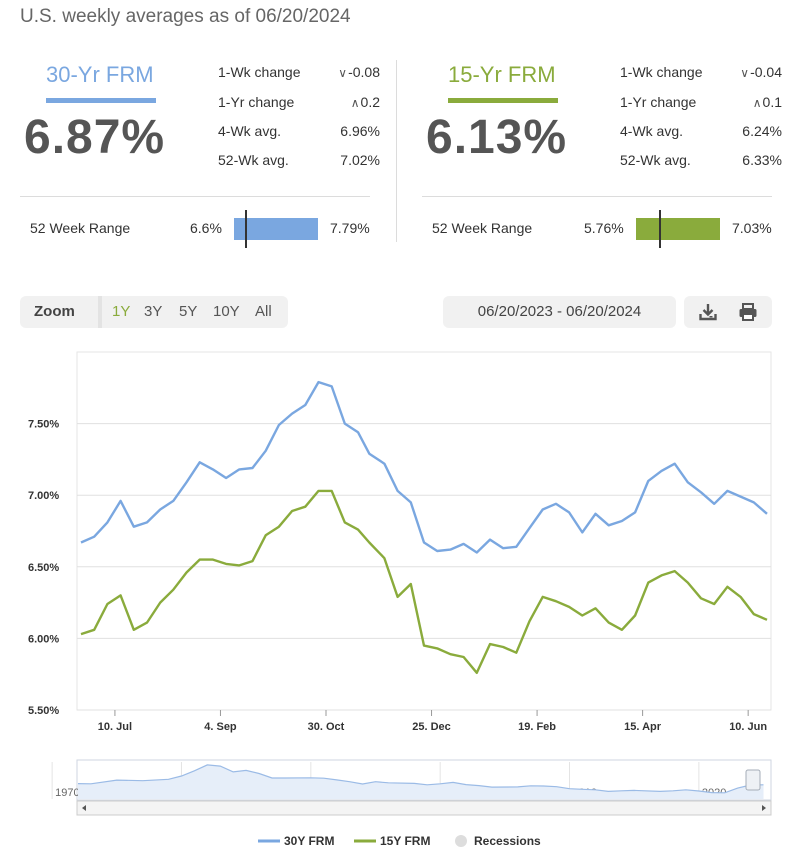 The height and width of the screenshot is (853, 800). What do you see at coordinates (188, 311) in the screenshot?
I see `zoom-5y-button: 5Y` at bounding box center [188, 311].